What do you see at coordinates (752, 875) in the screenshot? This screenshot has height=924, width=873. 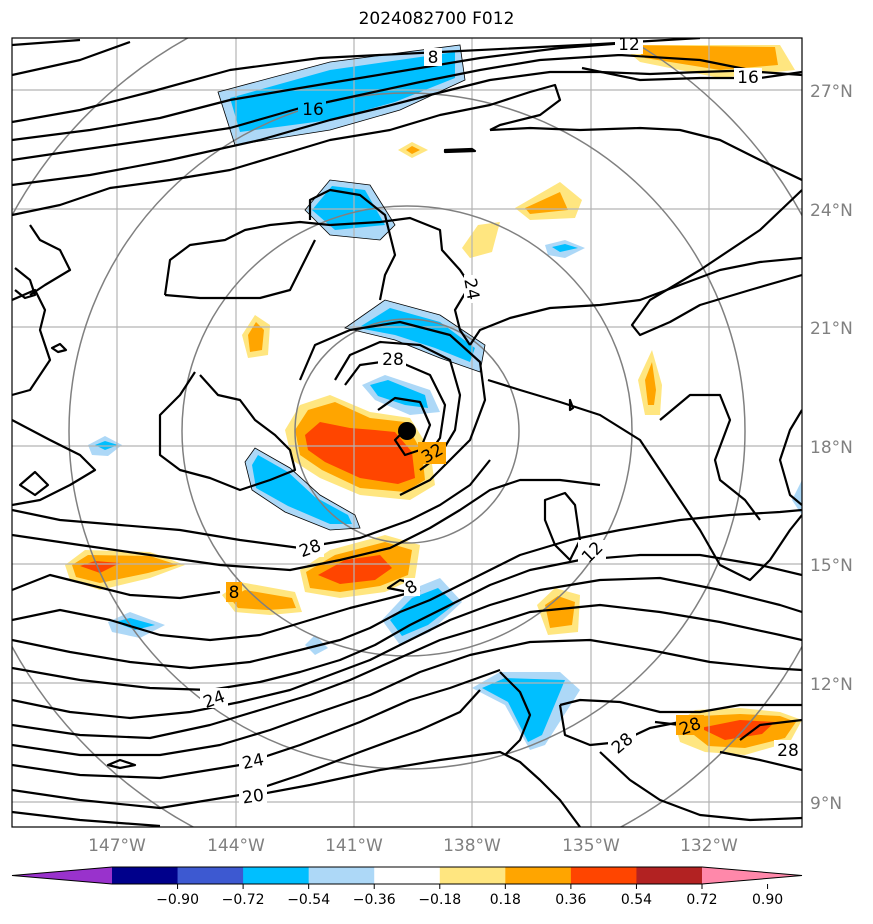 I see `colorbar-extend-high` at bounding box center [752, 875].